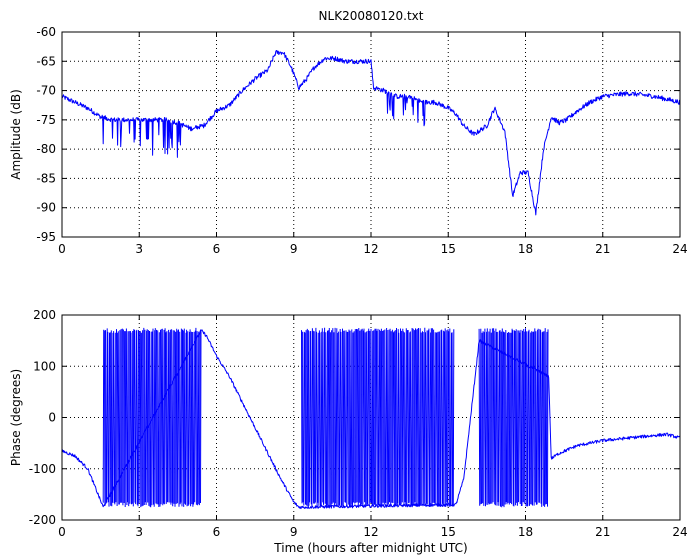  Describe the element at coordinates (46, 178) in the screenshot. I see `y-tick-label: -85` at that location.